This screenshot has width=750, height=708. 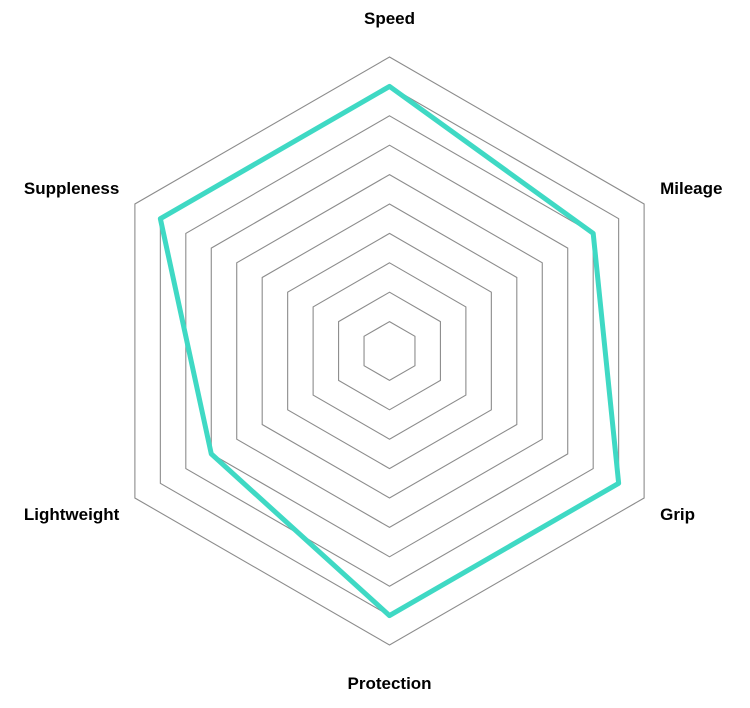 What do you see at coordinates (71, 514) in the screenshot?
I see `axis-label-lightweight: Lightweight` at bounding box center [71, 514].